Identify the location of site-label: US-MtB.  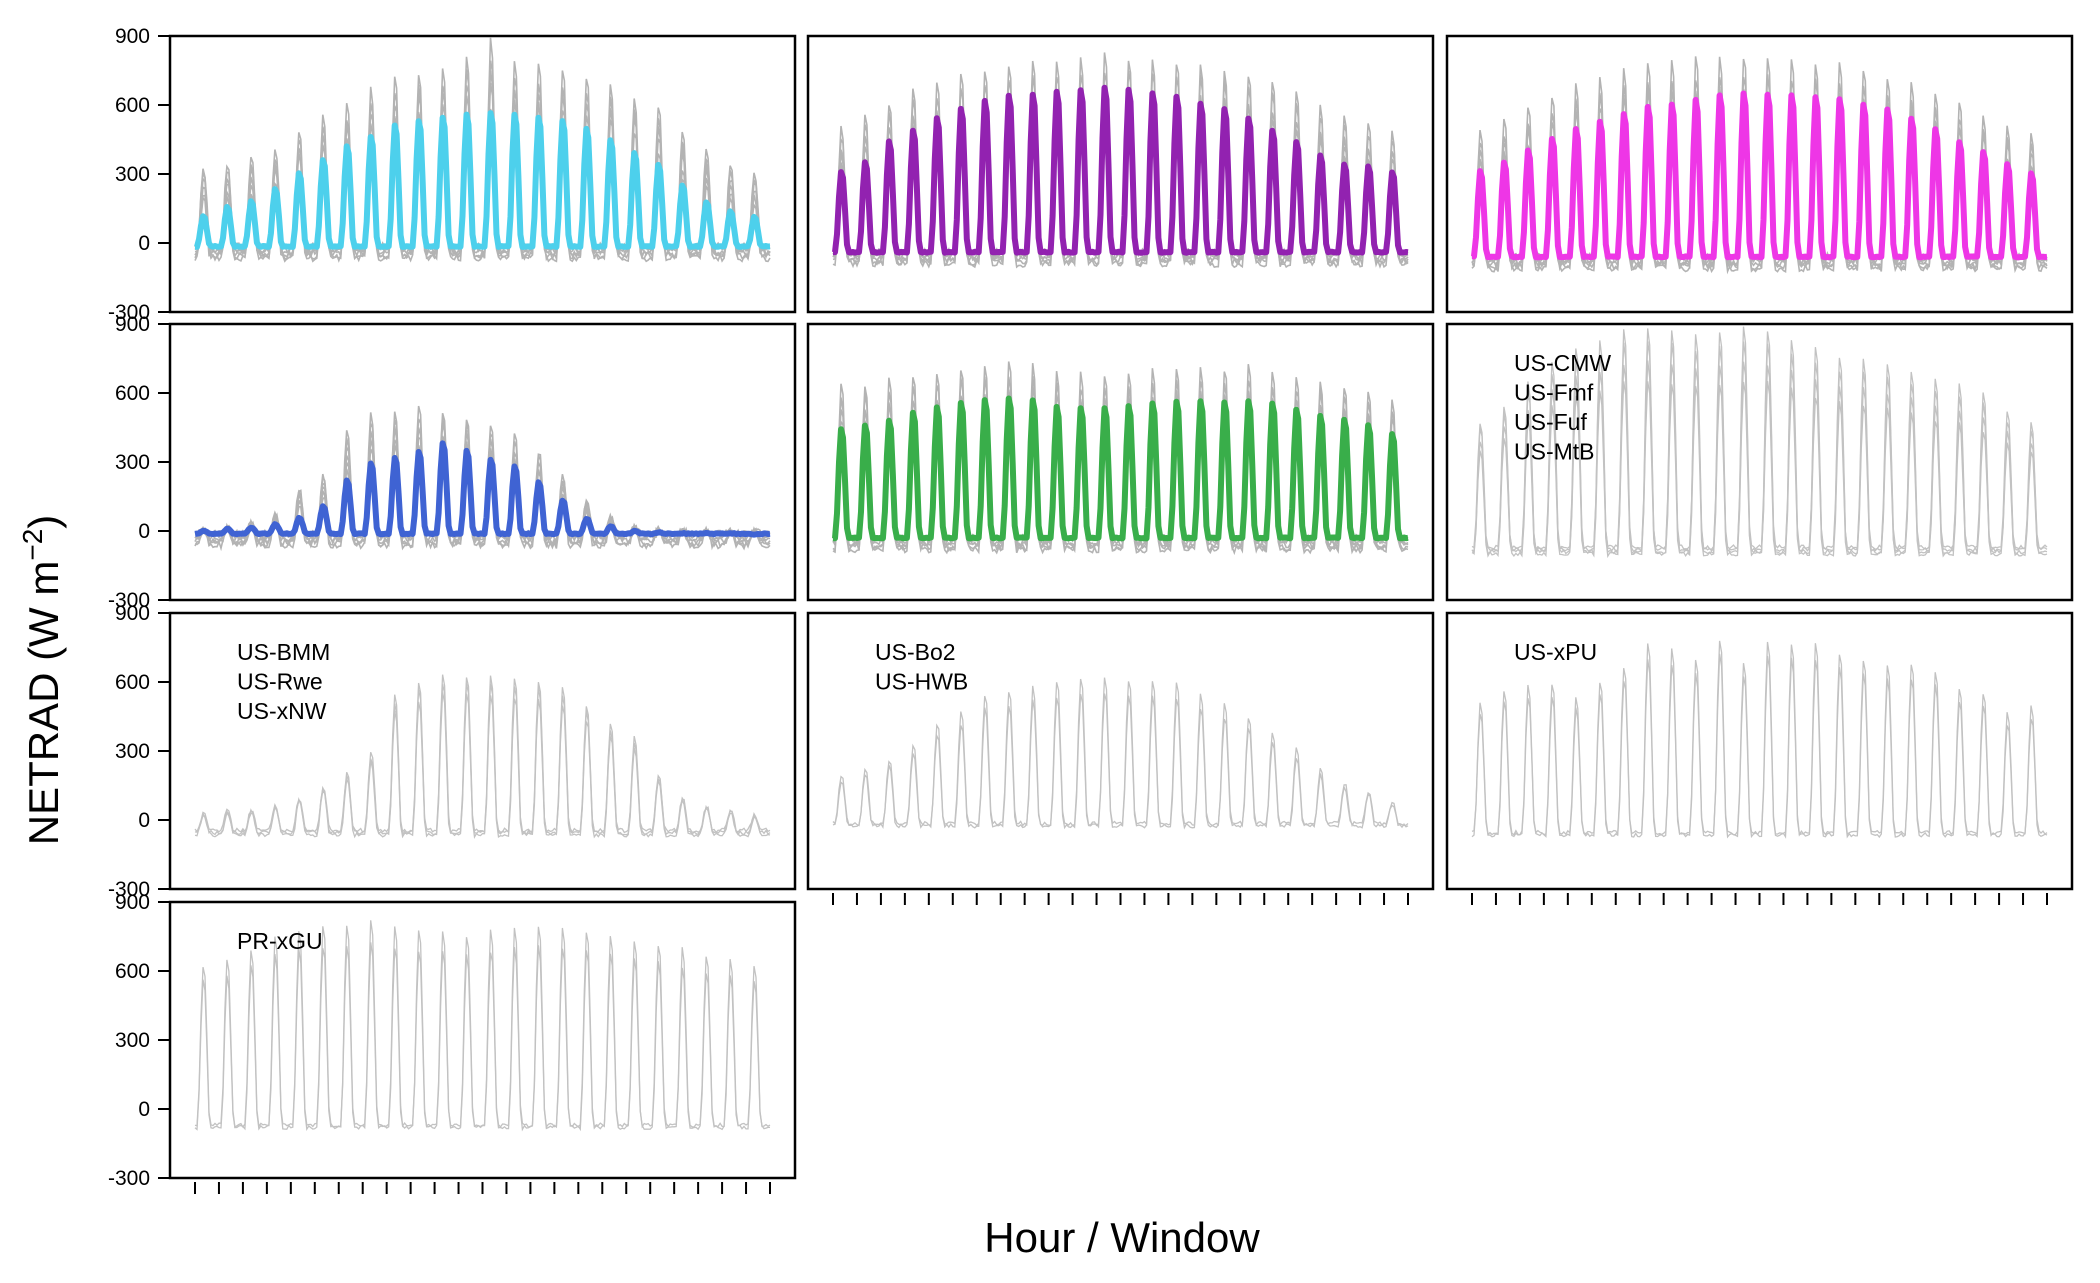
(1554, 452).